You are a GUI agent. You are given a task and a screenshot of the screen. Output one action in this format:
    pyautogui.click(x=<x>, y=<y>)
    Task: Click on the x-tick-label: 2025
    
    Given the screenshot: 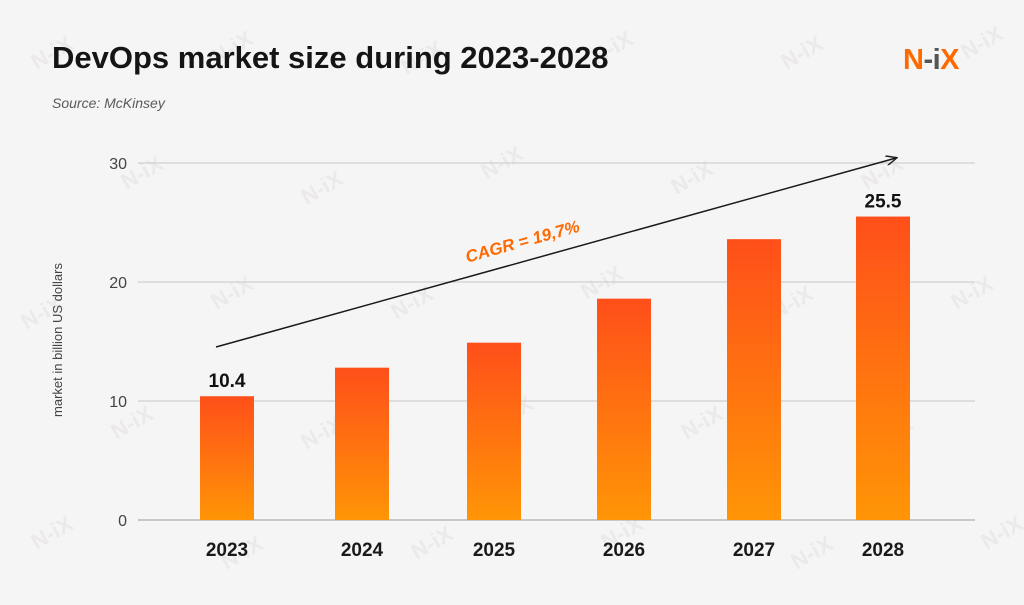 What is the action you would take?
    pyautogui.click(x=494, y=550)
    